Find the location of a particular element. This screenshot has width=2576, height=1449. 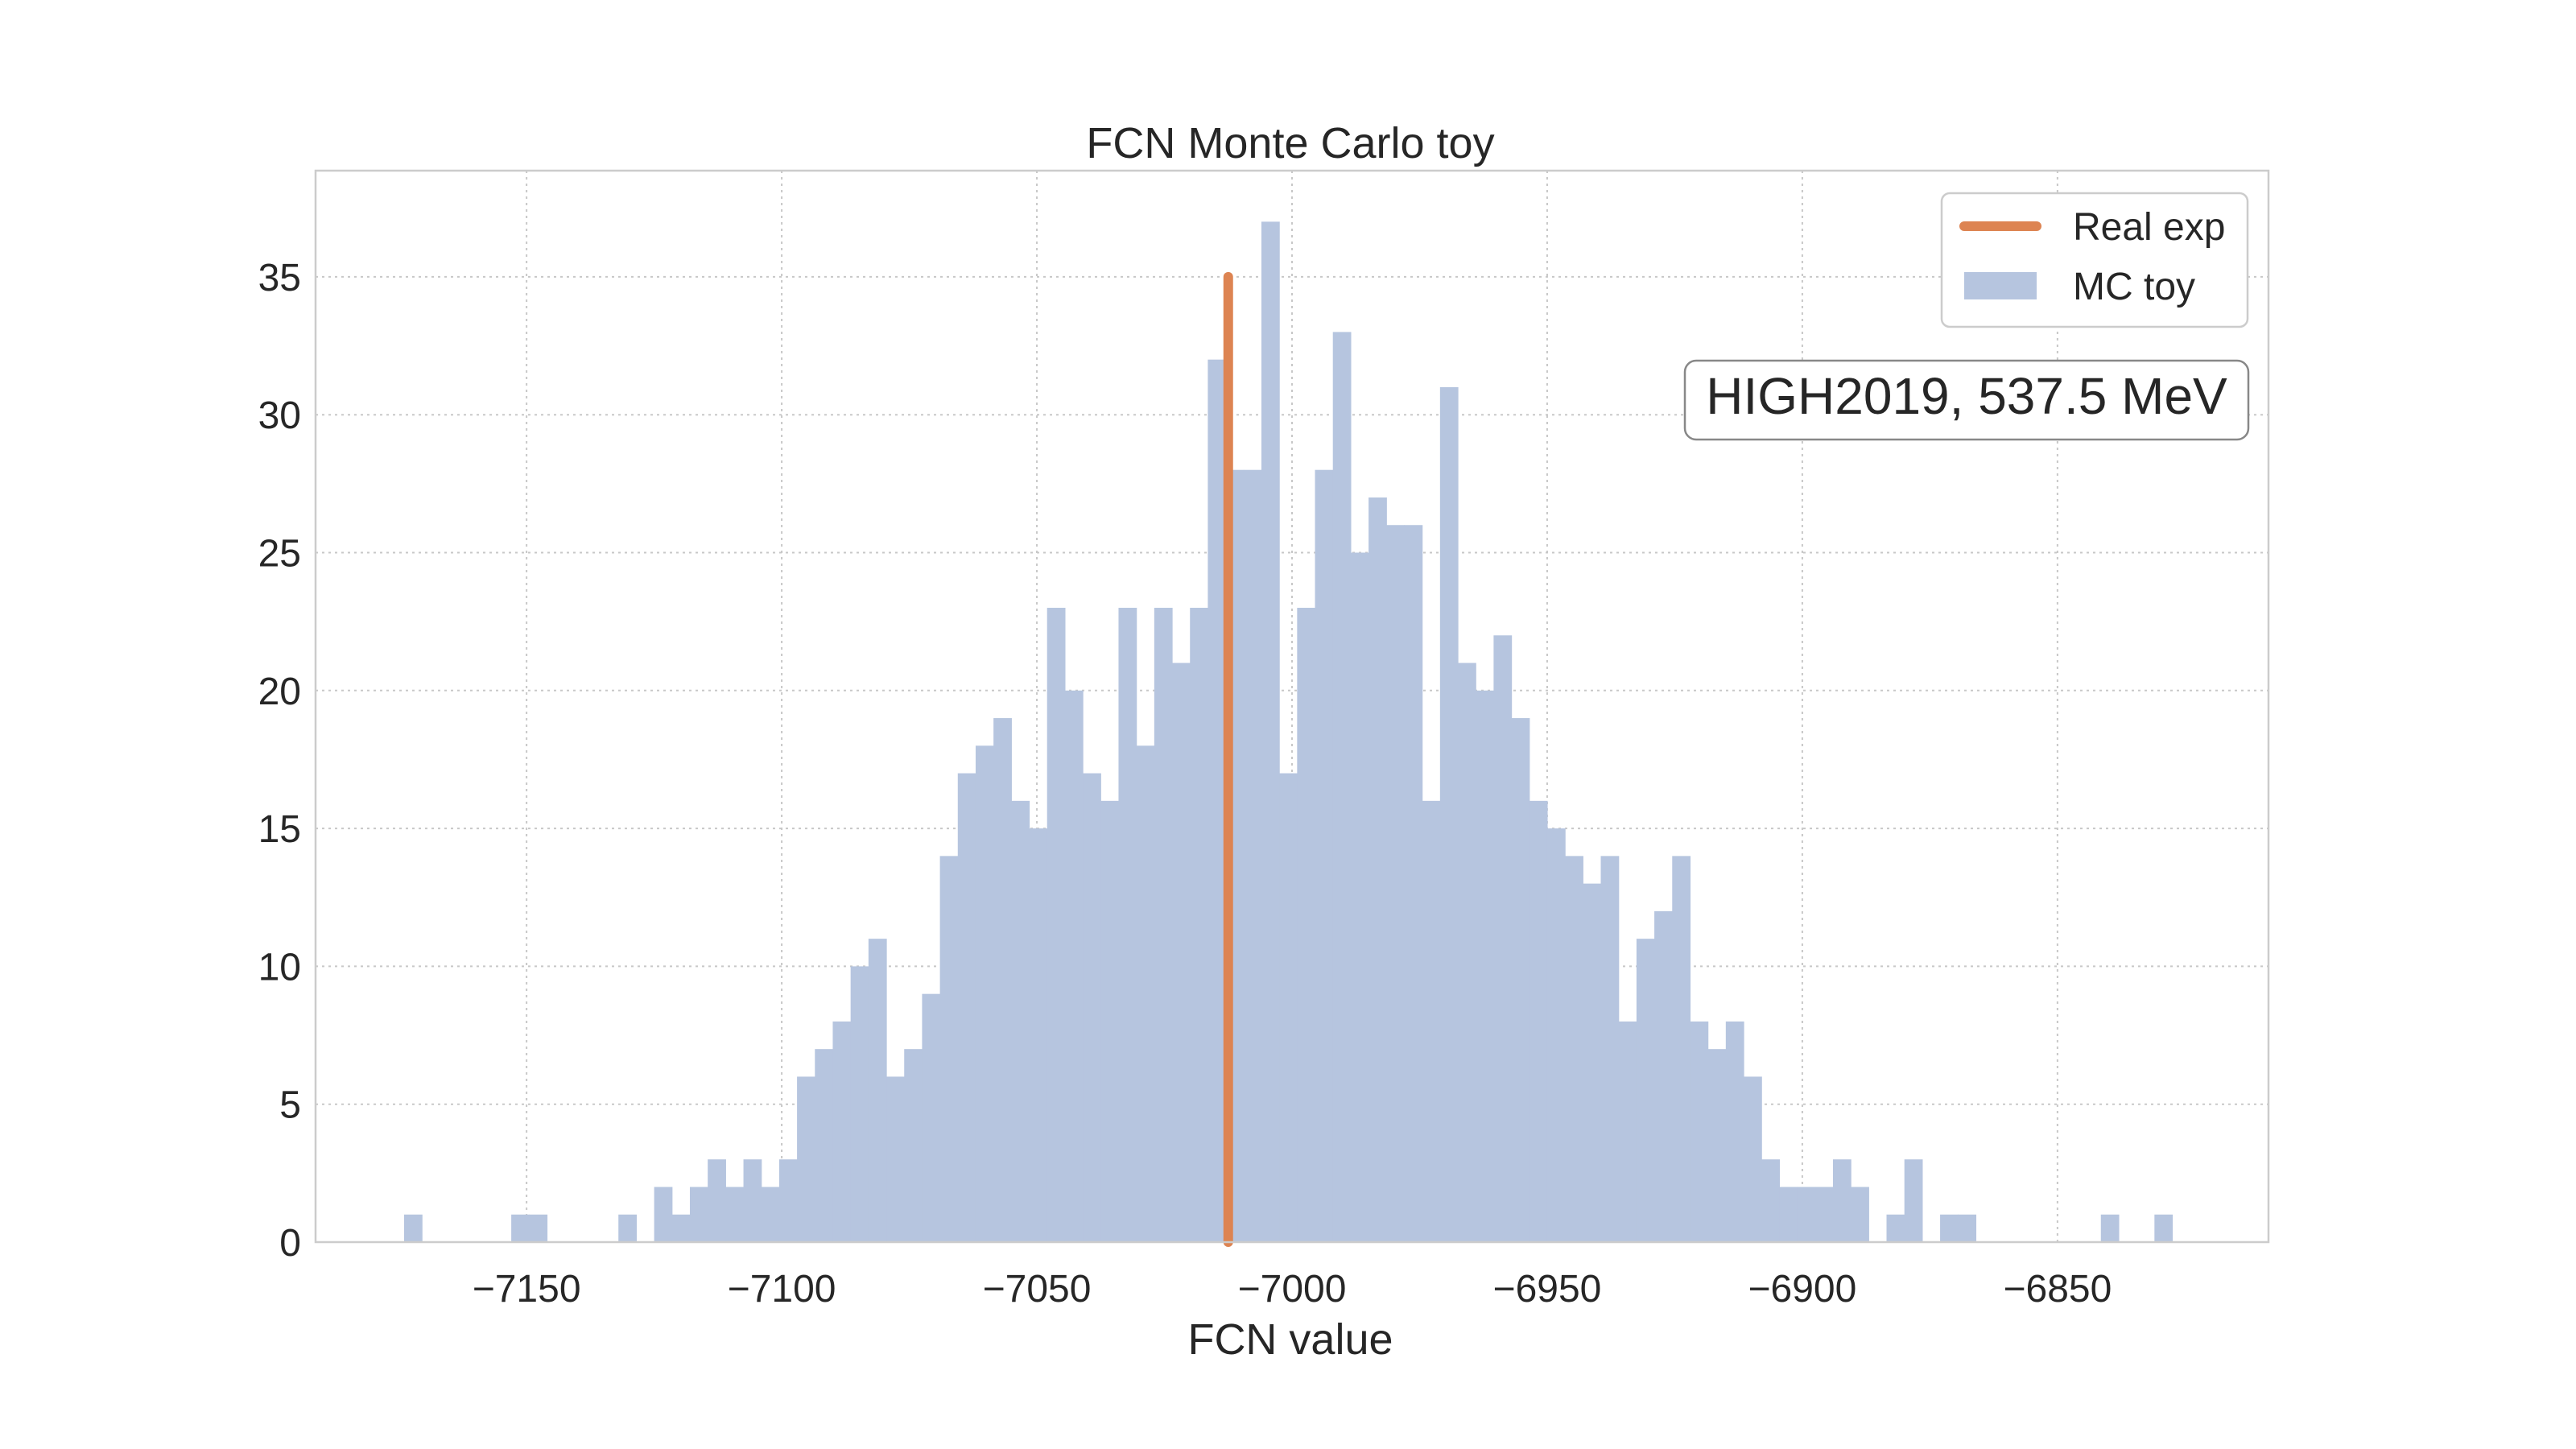

y-tick-label: 10 is located at coordinates (279, 967).